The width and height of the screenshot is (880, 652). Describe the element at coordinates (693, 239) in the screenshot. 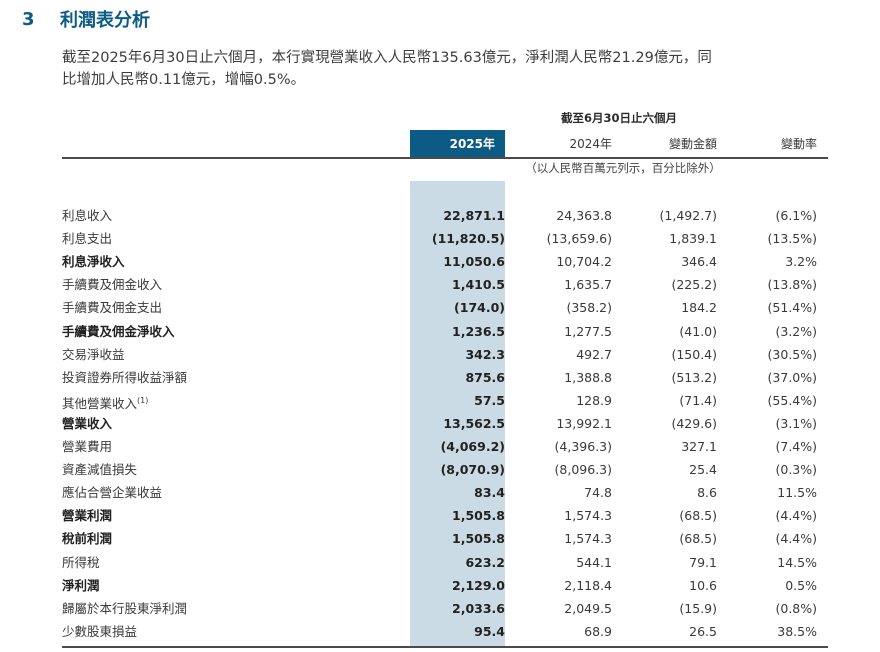

I see `value-change: 1,839.1` at that location.